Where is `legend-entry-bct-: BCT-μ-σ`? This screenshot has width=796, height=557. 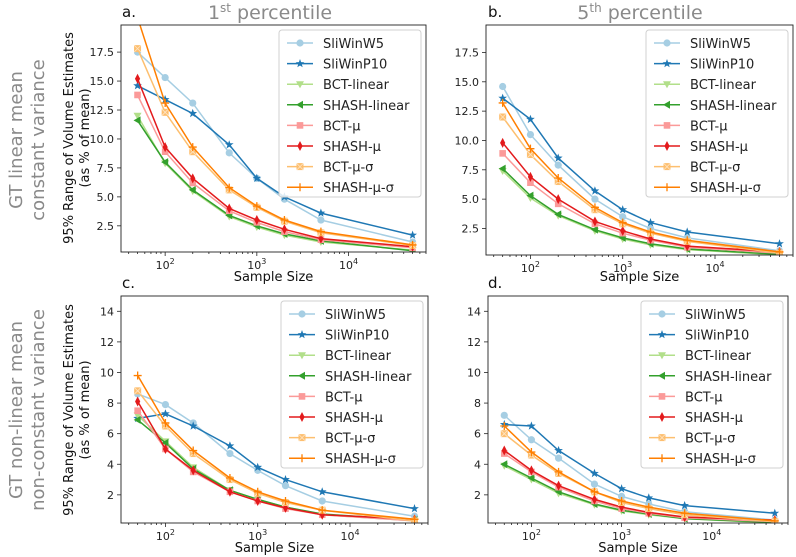
legend-entry-bct-: BCT-μ-σ is located at coordinates (332, 439).